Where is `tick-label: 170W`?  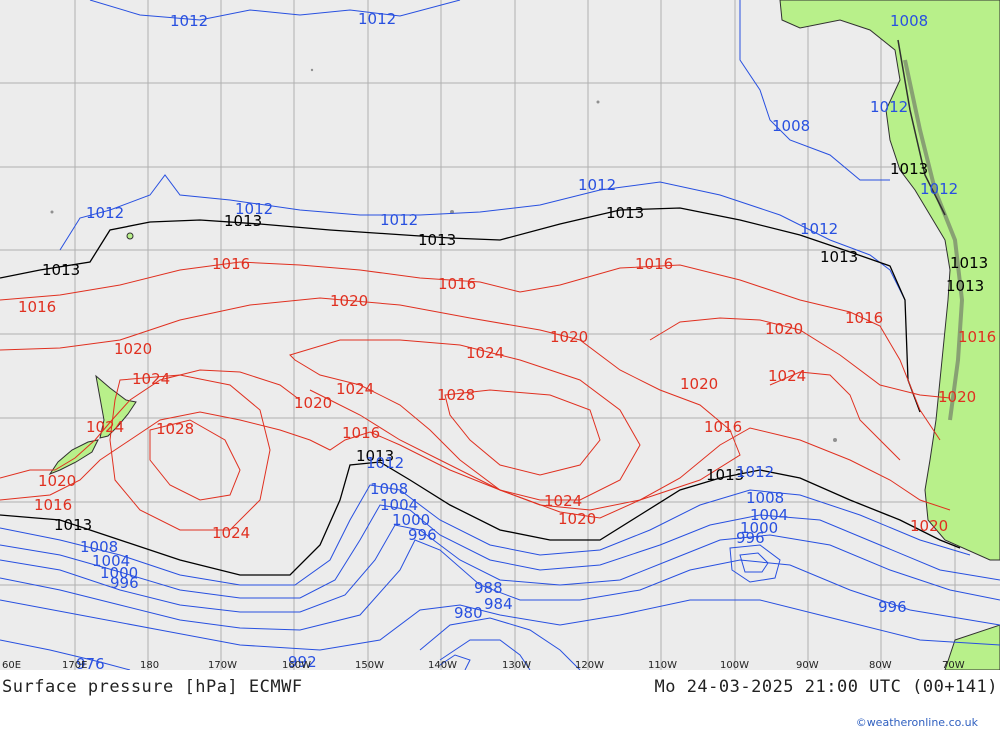 tick-label: 170W is located at coordinates (222, 665).